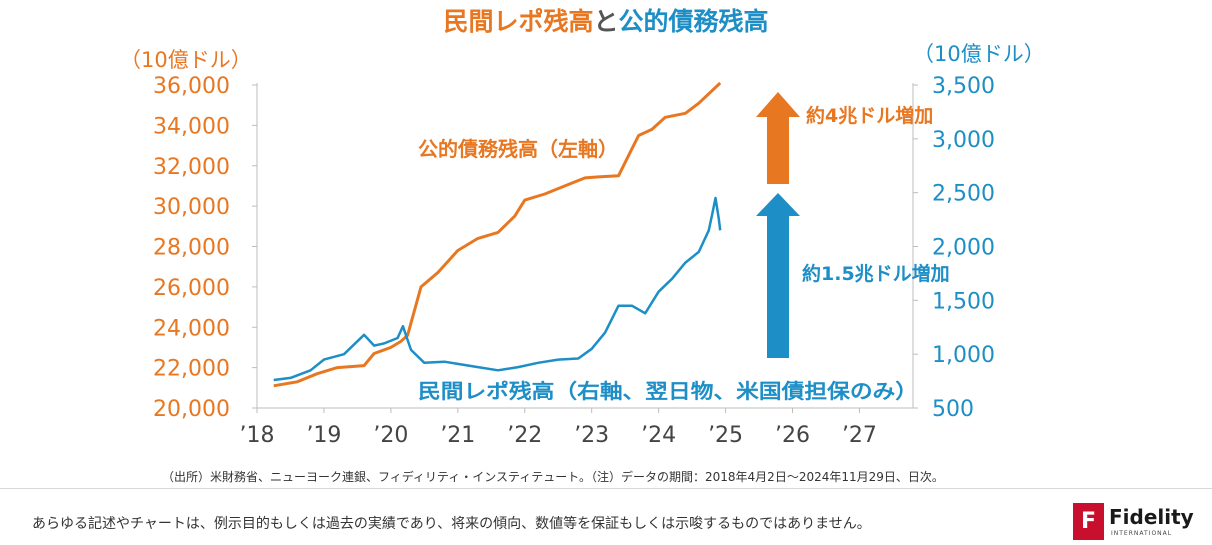 The height and width of the screenshot is (545, 1212). What do you see at coordinates (497, 289) in the screenshot?
I see `series-line-repo` at bounding box center [497, 289].